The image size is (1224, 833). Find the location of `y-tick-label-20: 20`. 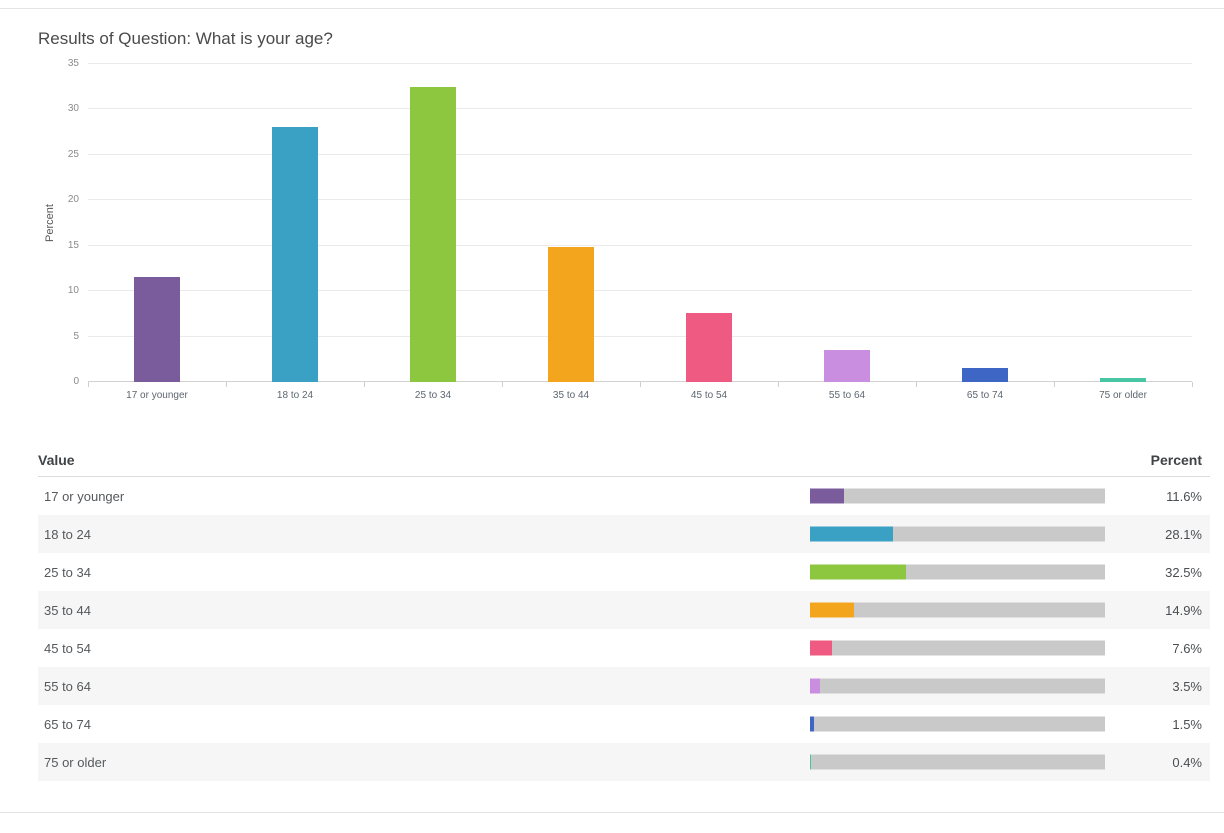

y-tick-label-20: 20 is located at coordinates (73, 200).